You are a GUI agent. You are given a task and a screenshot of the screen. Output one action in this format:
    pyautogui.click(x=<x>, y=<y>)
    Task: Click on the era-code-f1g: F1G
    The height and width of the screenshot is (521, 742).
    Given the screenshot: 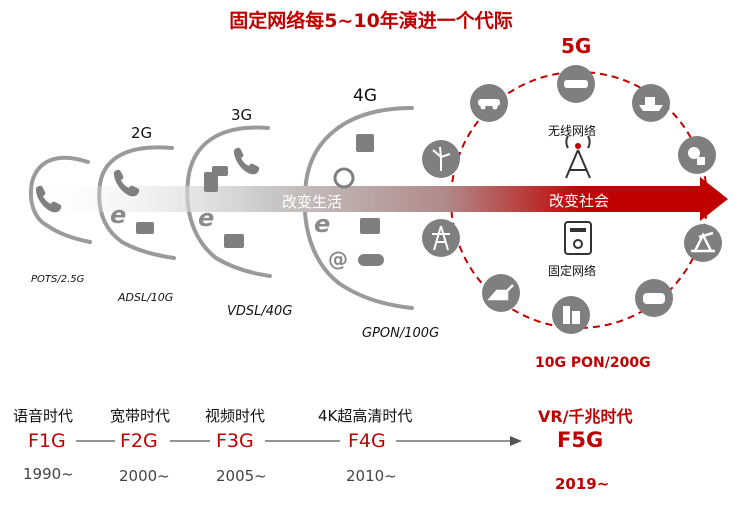 What is the action you would take?
    pyautogui.click(x=47, y=441)
    